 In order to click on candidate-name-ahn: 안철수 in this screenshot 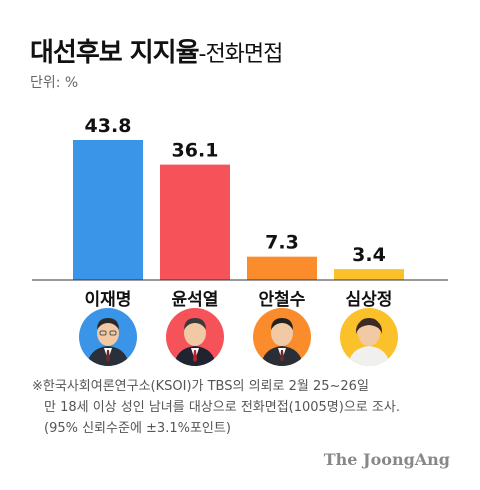, I will do `click(282, 300)`.